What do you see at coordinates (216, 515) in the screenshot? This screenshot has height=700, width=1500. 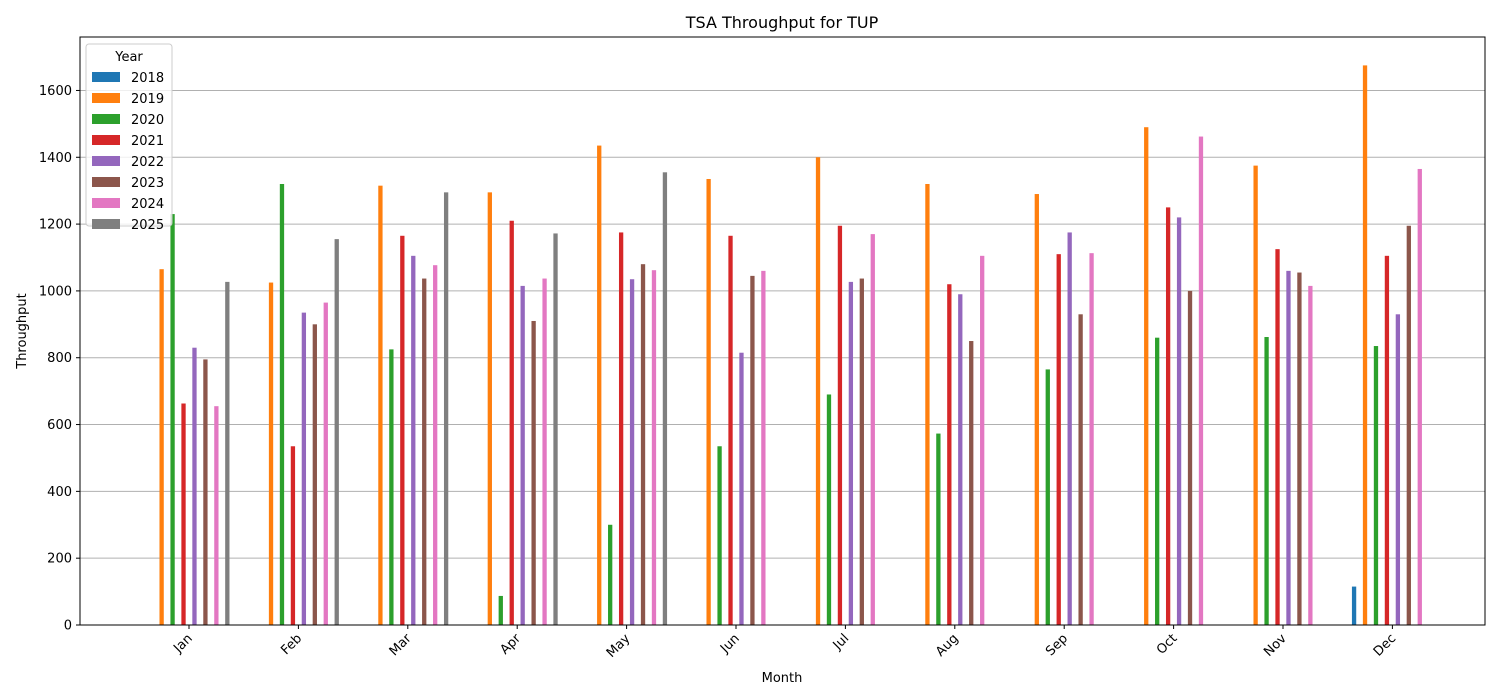 I see `bar-2024-jan` at bounding box center [216, 515].